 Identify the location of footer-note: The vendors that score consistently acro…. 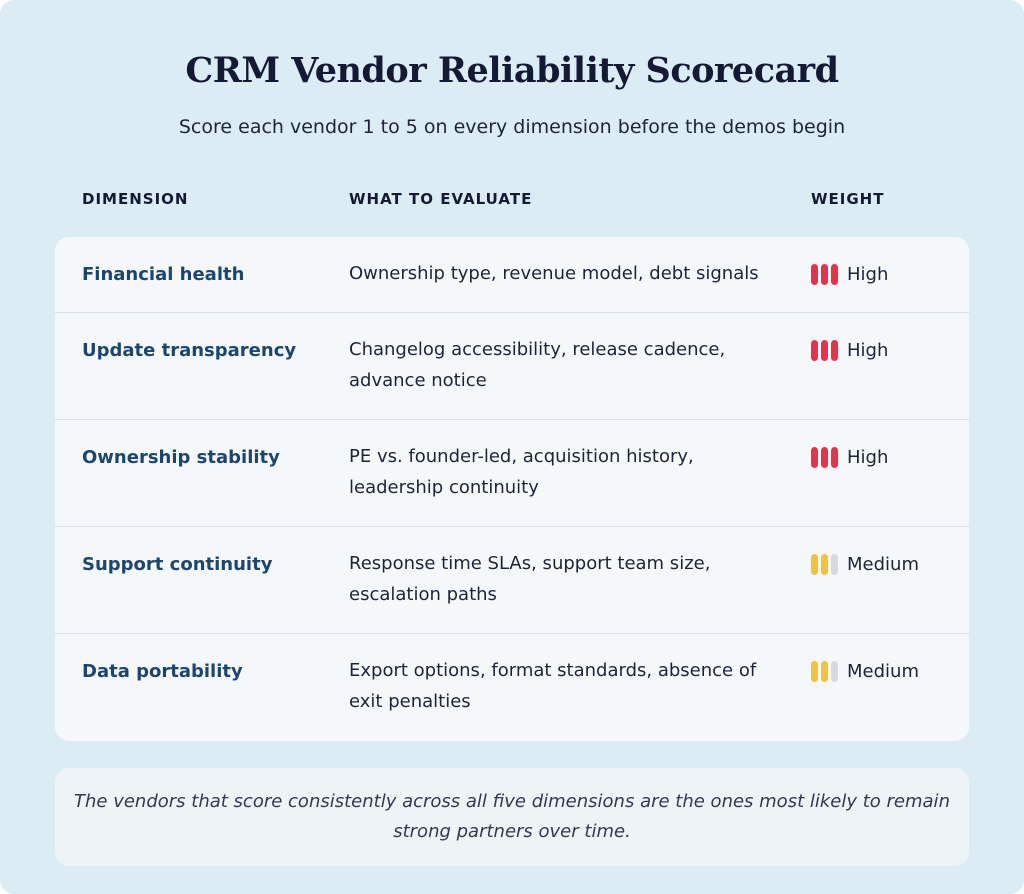
(512, 817).